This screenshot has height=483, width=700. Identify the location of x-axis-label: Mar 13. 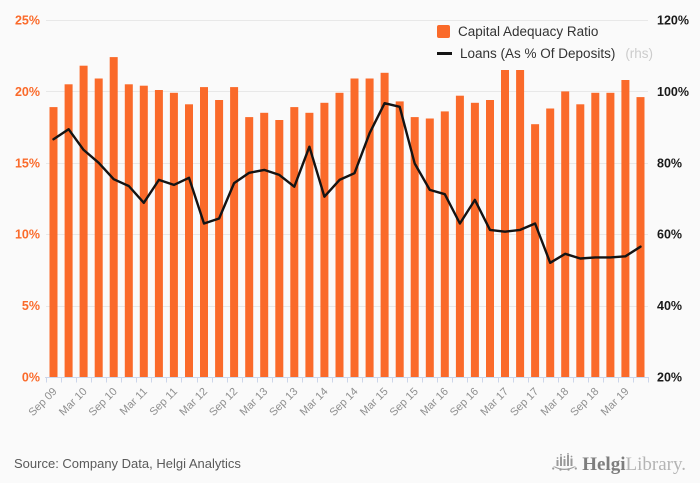
(254, 402).